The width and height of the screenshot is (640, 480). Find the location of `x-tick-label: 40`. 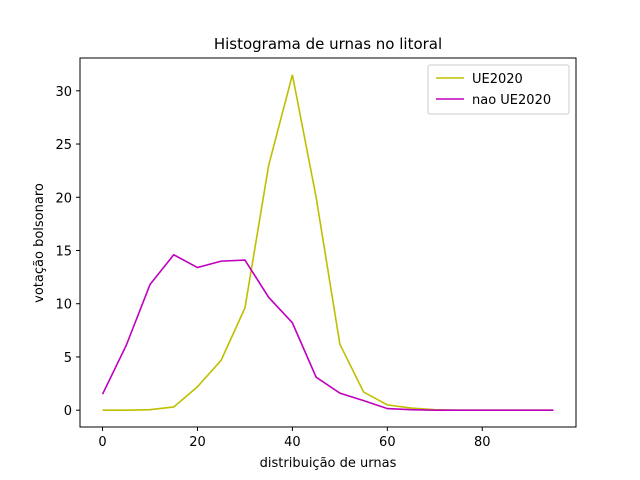

x-tick-label: 40 is located at coordinates (292, 442).